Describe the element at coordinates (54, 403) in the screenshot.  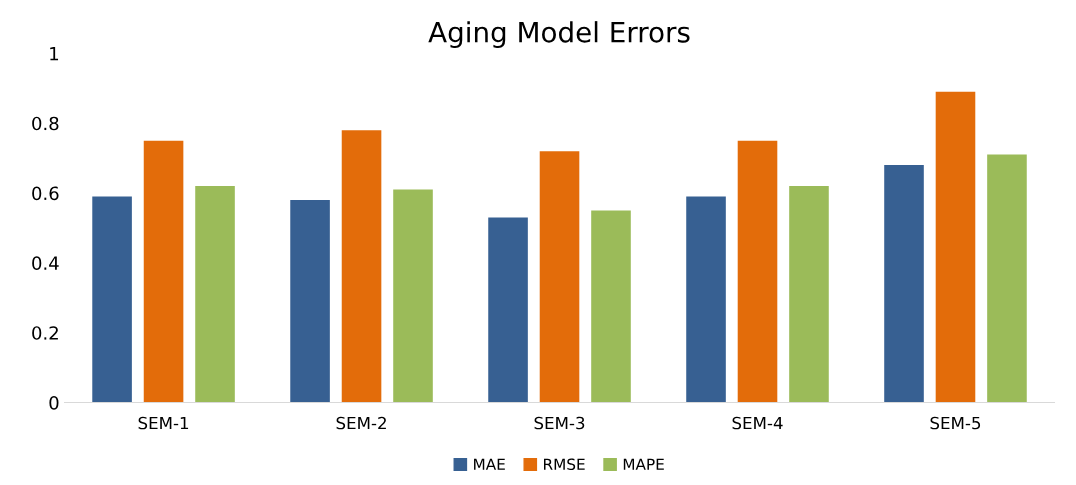
I see `y-tick-label: 0` at that location.